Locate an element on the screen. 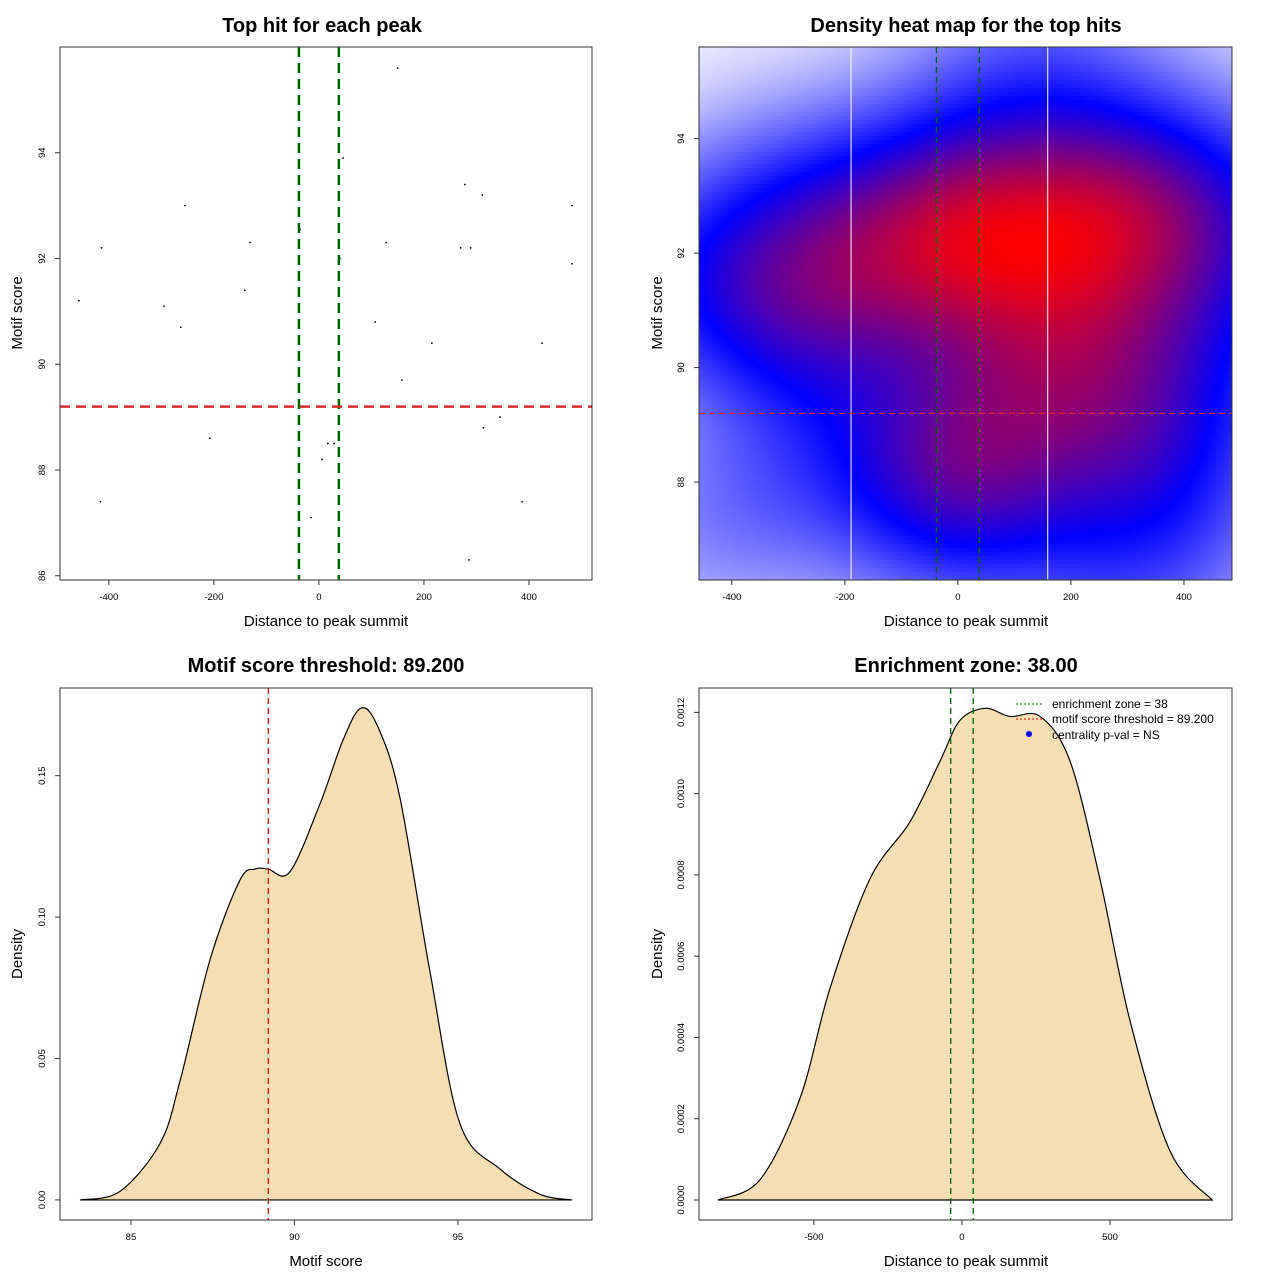 This screenshot has height=1280, width=1280. panel-4-y-tick-label: 0.0008 is located at coordinates (681, 874).